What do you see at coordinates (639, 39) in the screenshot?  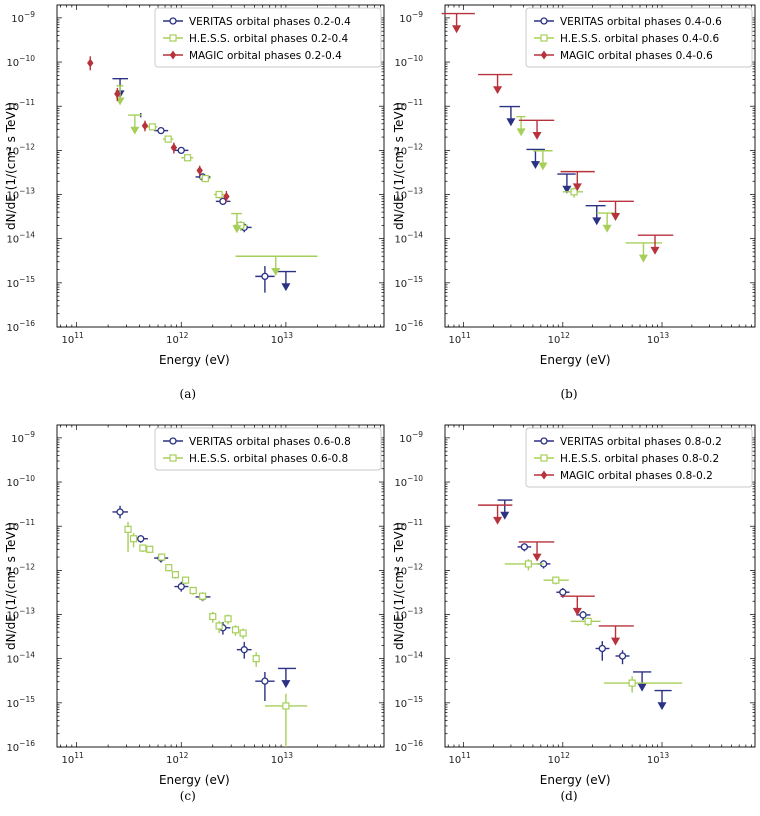 I see `legend-label: H.E.S.S. orbital phases 0.4-0.6` at bounding box center [639, 39].